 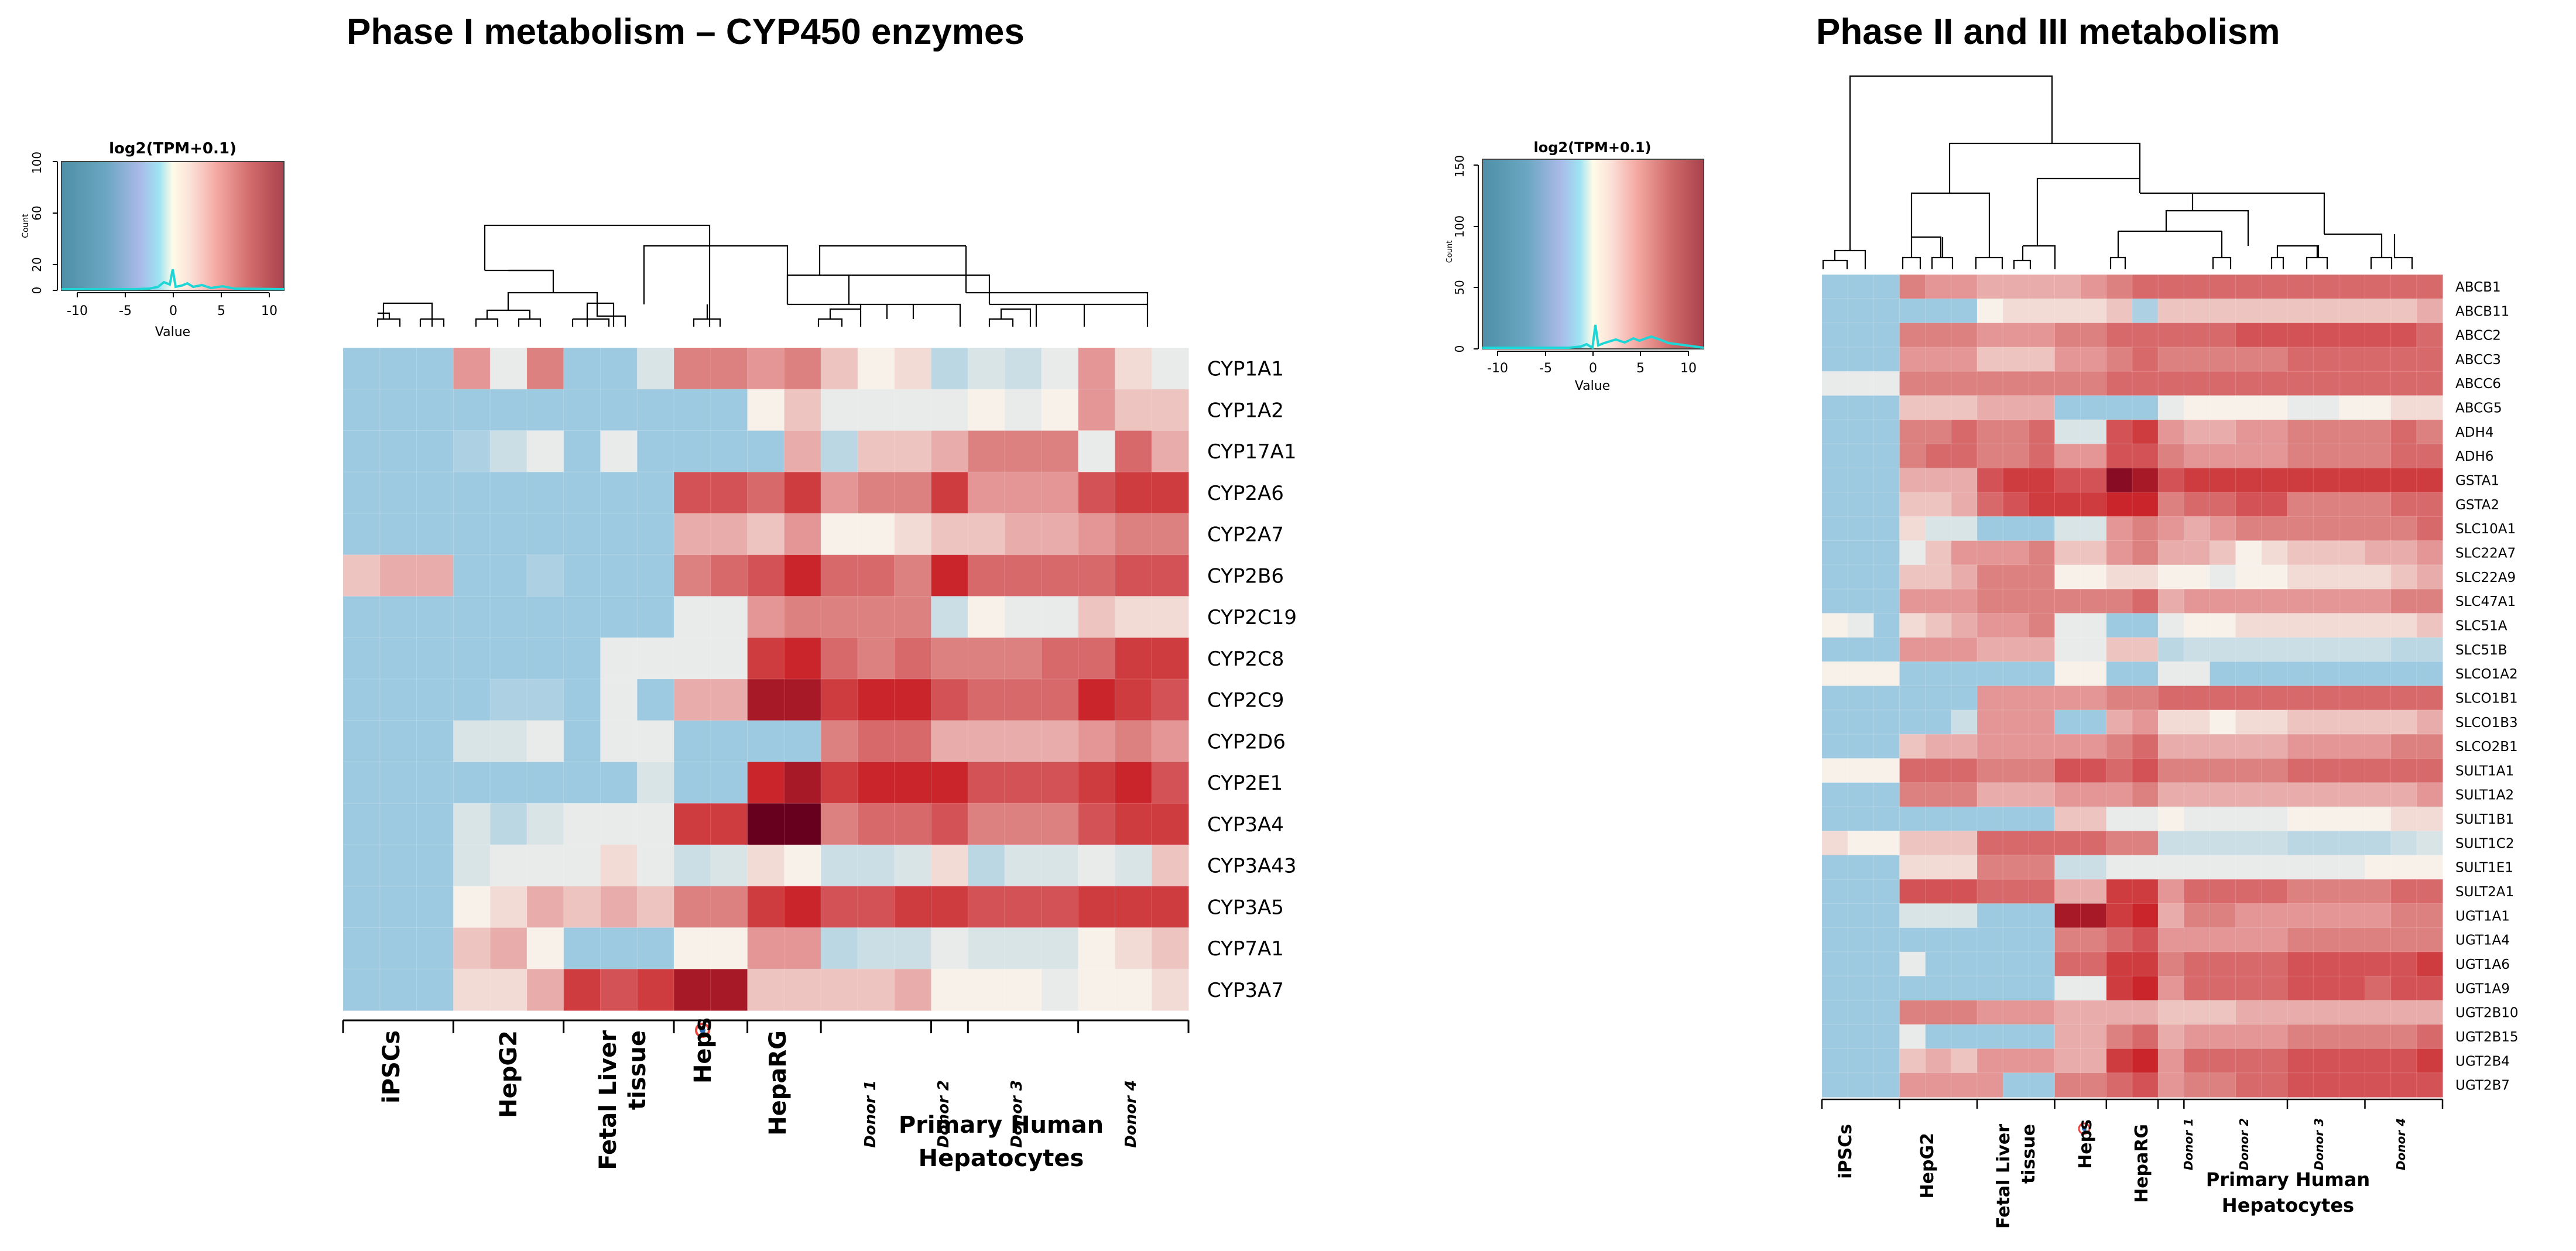 I want to click on key-ytick-20: 20, so click(x=37, y=264).